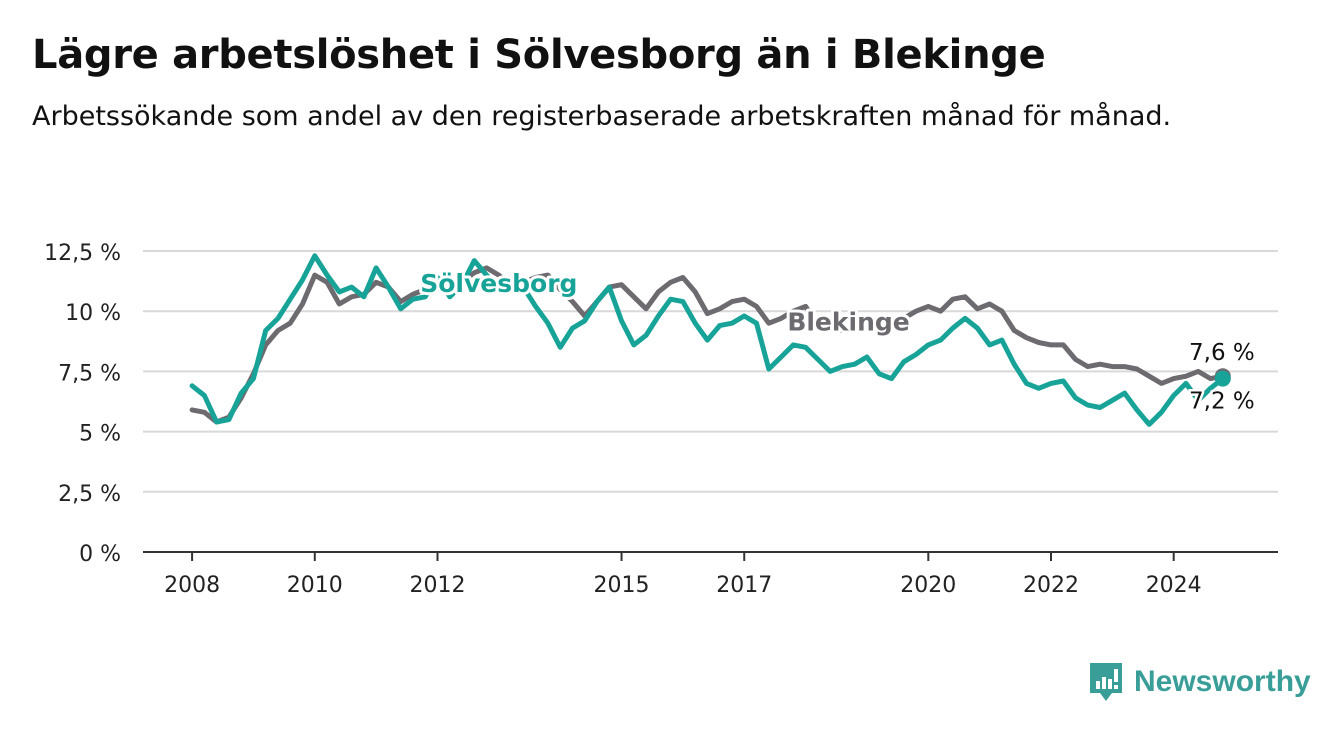  What do you see at coordinates (837, 341) in the screenshot?
I see `series-labels: Blekinge Sölvesborg 7,6 % 7,2 %` at bounding box center [837, 341].